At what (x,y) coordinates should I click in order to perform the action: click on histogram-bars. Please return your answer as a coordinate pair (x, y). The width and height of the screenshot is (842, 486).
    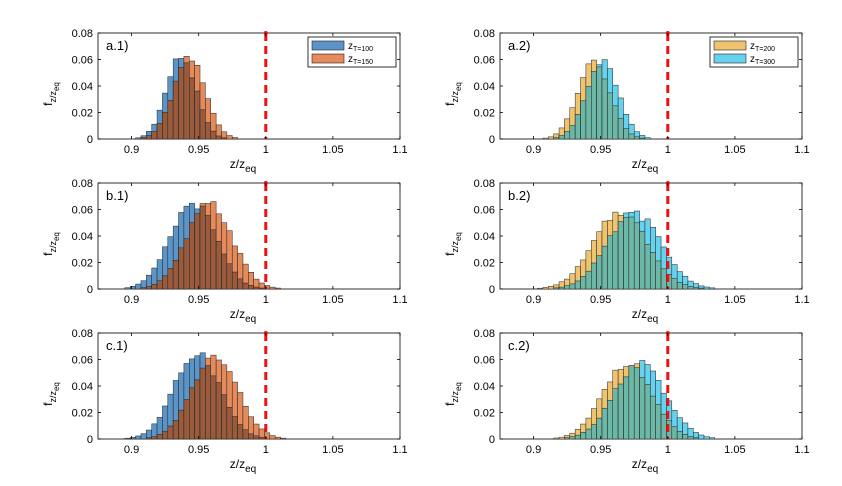
    Looking at the image, I should click on (626, 250).